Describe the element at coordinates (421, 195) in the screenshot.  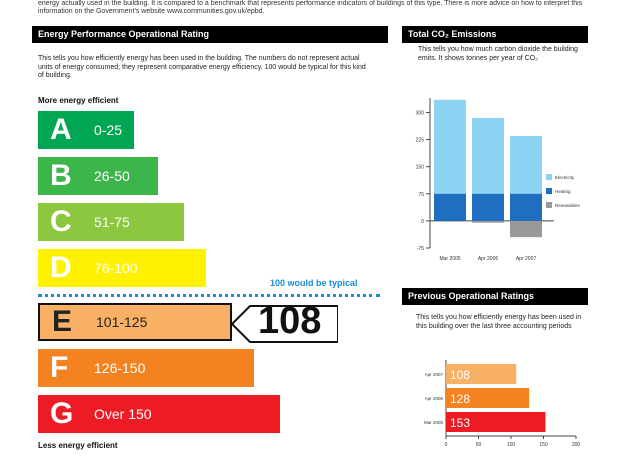
I see `co2-ytick-label-2: 75` at that location.